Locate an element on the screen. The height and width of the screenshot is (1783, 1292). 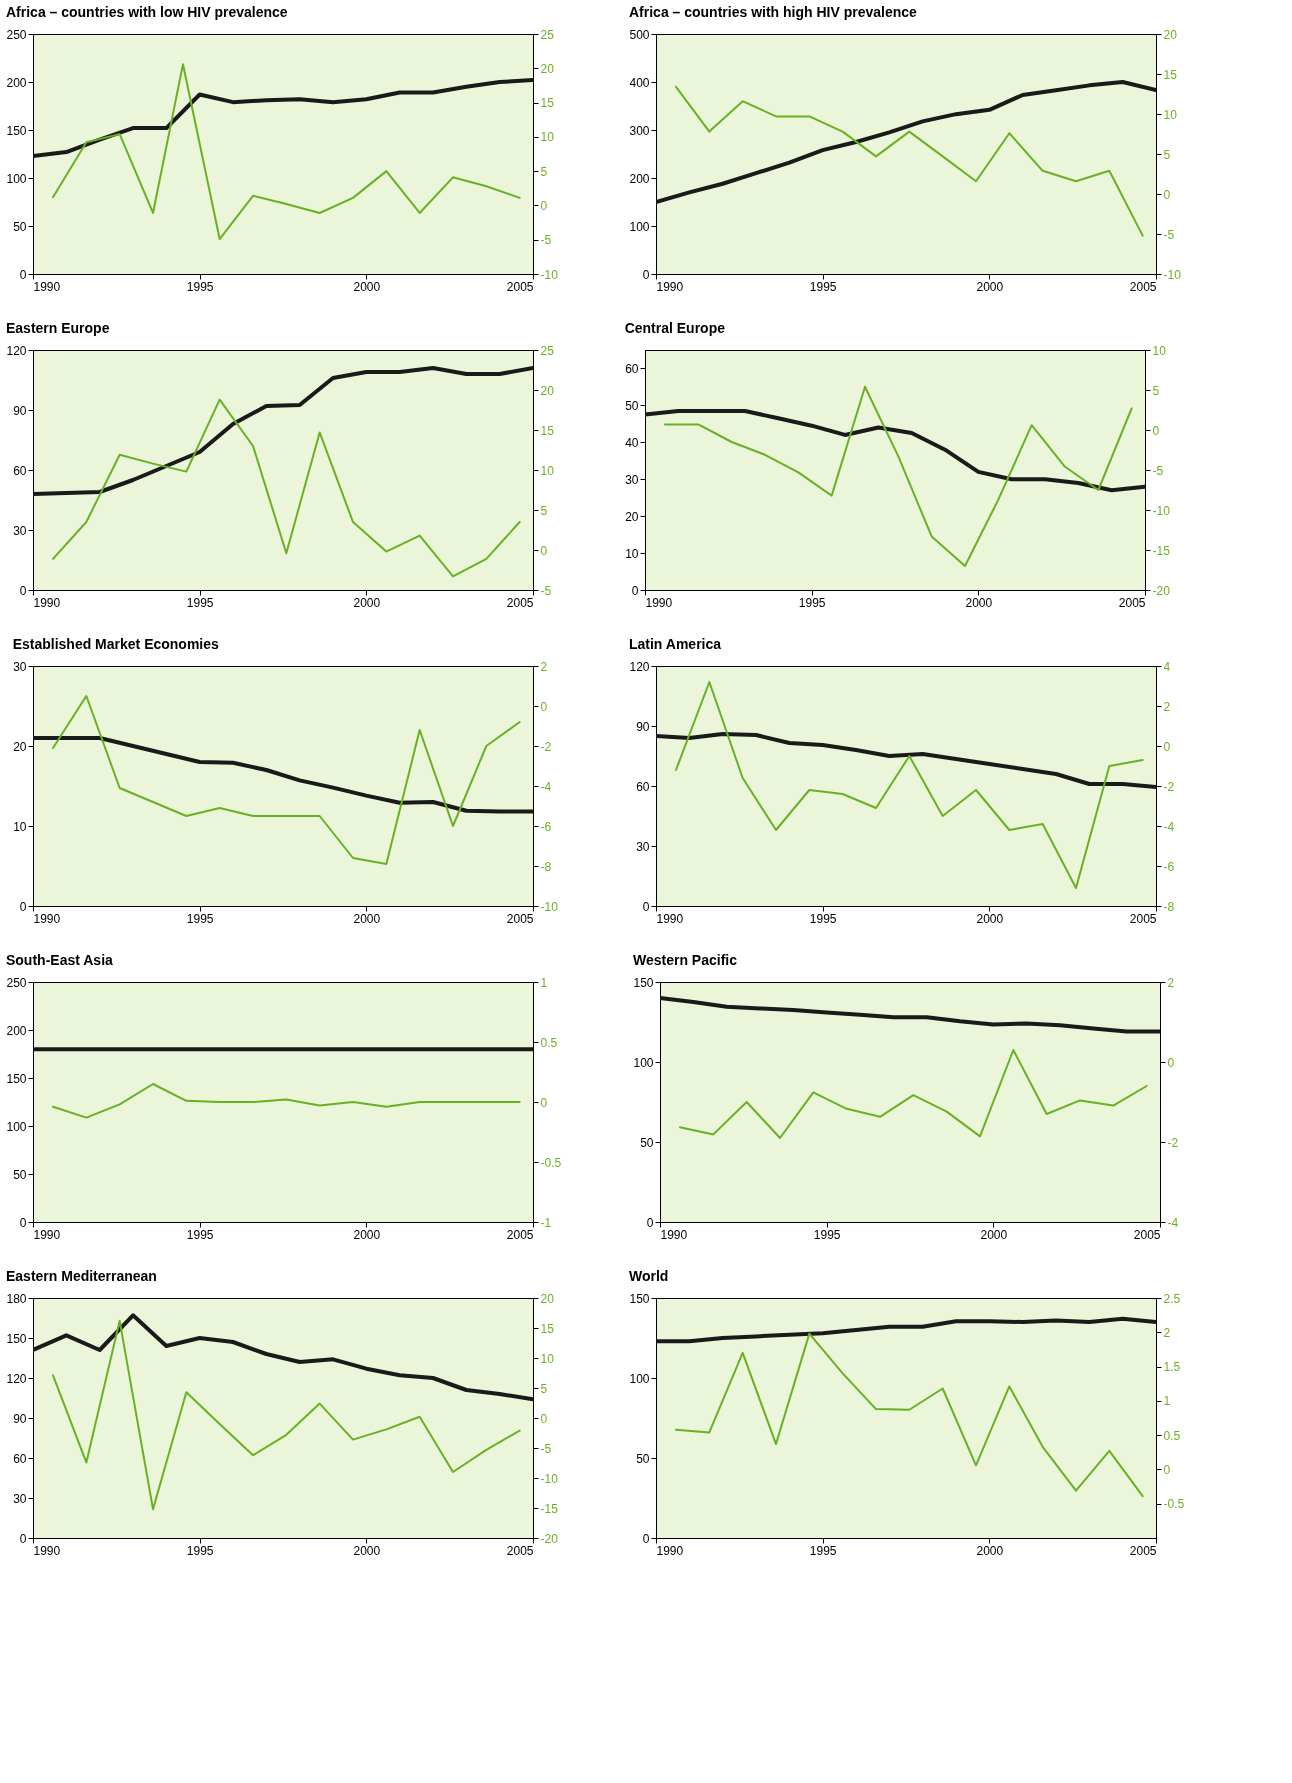
y2-tick-label: 5 is located at coordinates (1167, 154).